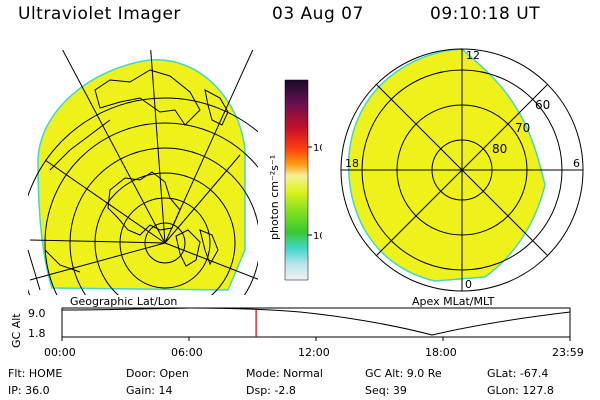 The height and width of the screenshot is (400, 600). Describe the element at coordinates (441, 352) in the screenshot. I see `timeline-tick-label: 18:00` at that location.